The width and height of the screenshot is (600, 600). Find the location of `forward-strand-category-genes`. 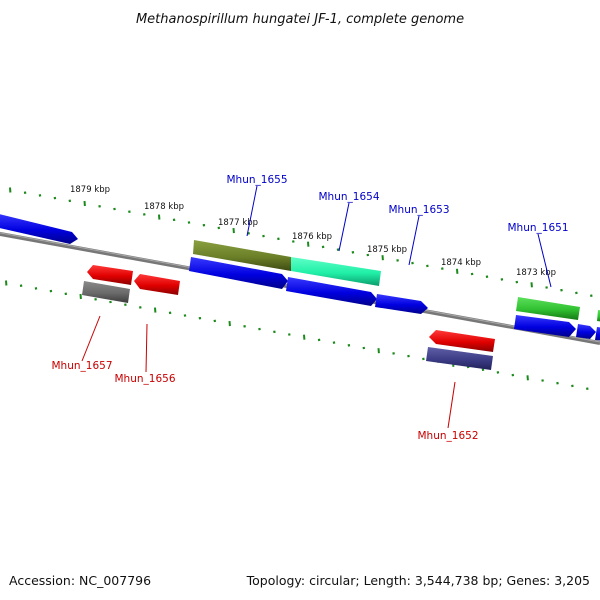

forward-strand-category-genes is located at coordinates (396, 281).